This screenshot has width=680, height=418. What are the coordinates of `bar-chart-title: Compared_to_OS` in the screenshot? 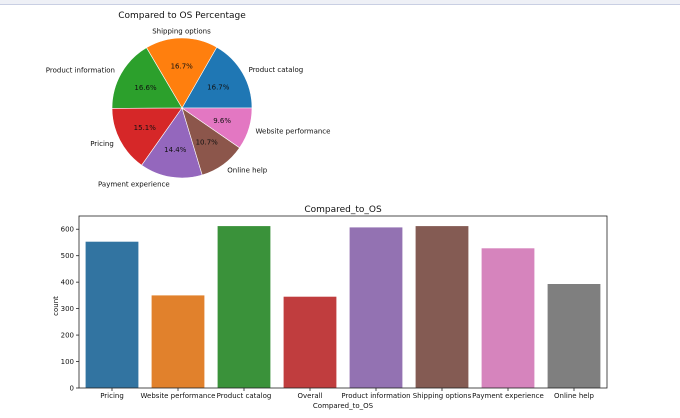 It's located at (343, 210).